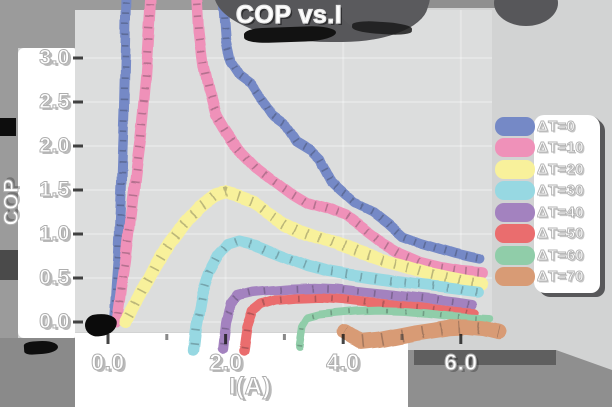 Image resolution: width=612 pixels, height=407 pixels. I want to click on legend-label: ΔT=40, so click(560, 213).